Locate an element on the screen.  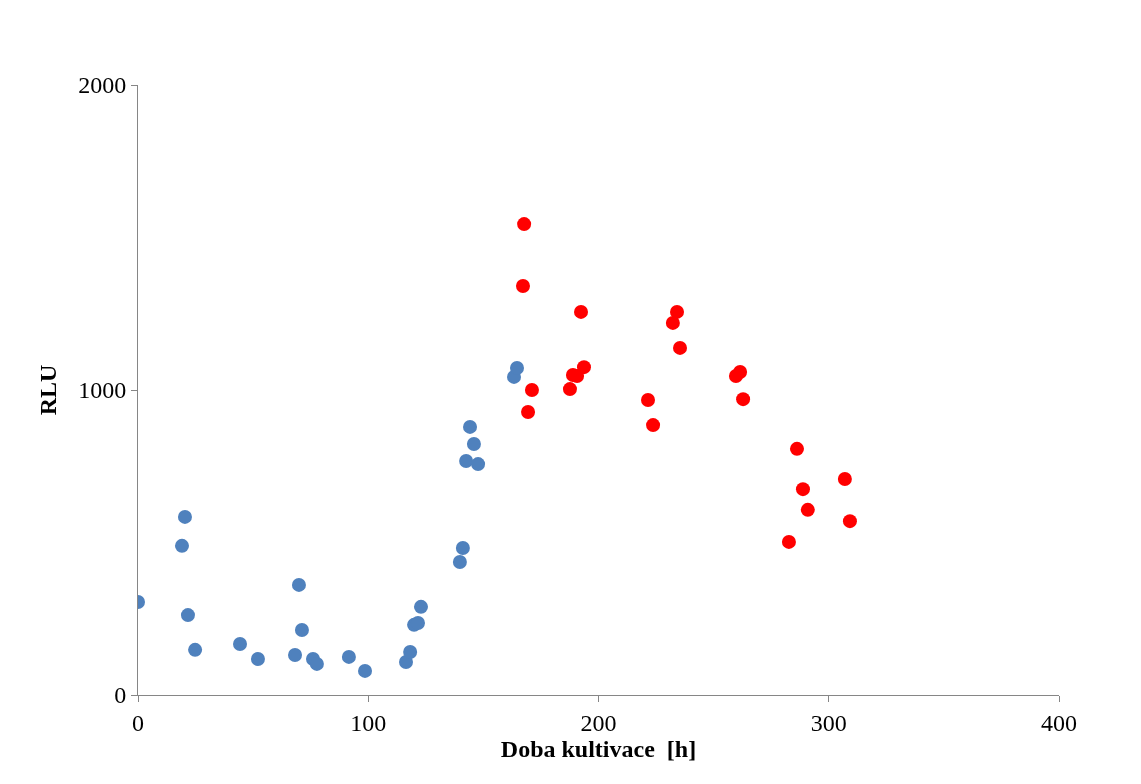
x-axis-title: Doba kultivace [h] is located at coordinates (598, 748).